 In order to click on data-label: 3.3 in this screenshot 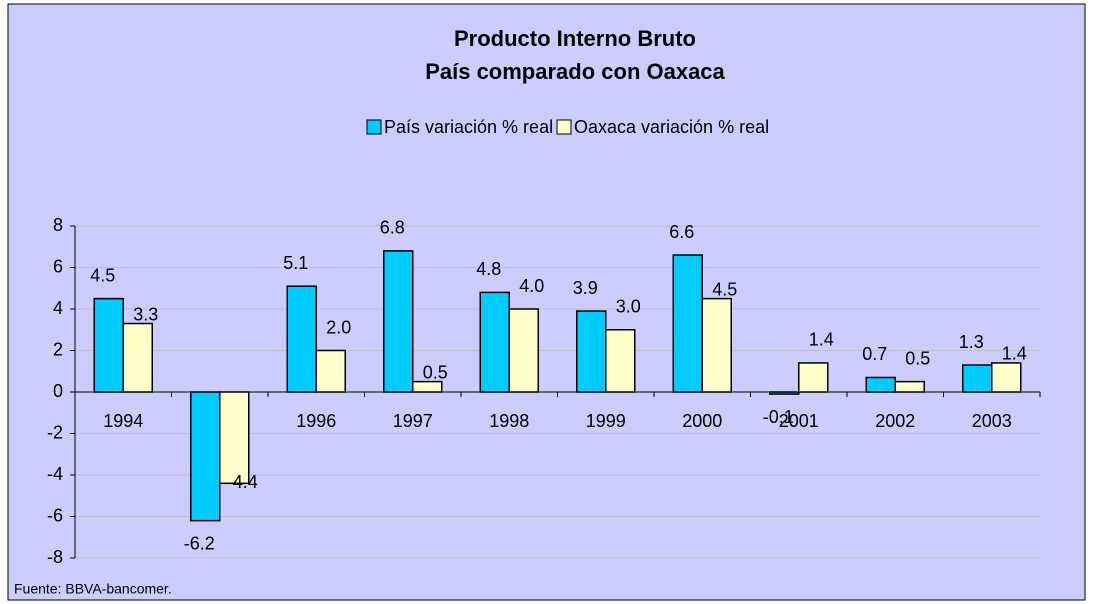, I will do `click(145, 314)`.